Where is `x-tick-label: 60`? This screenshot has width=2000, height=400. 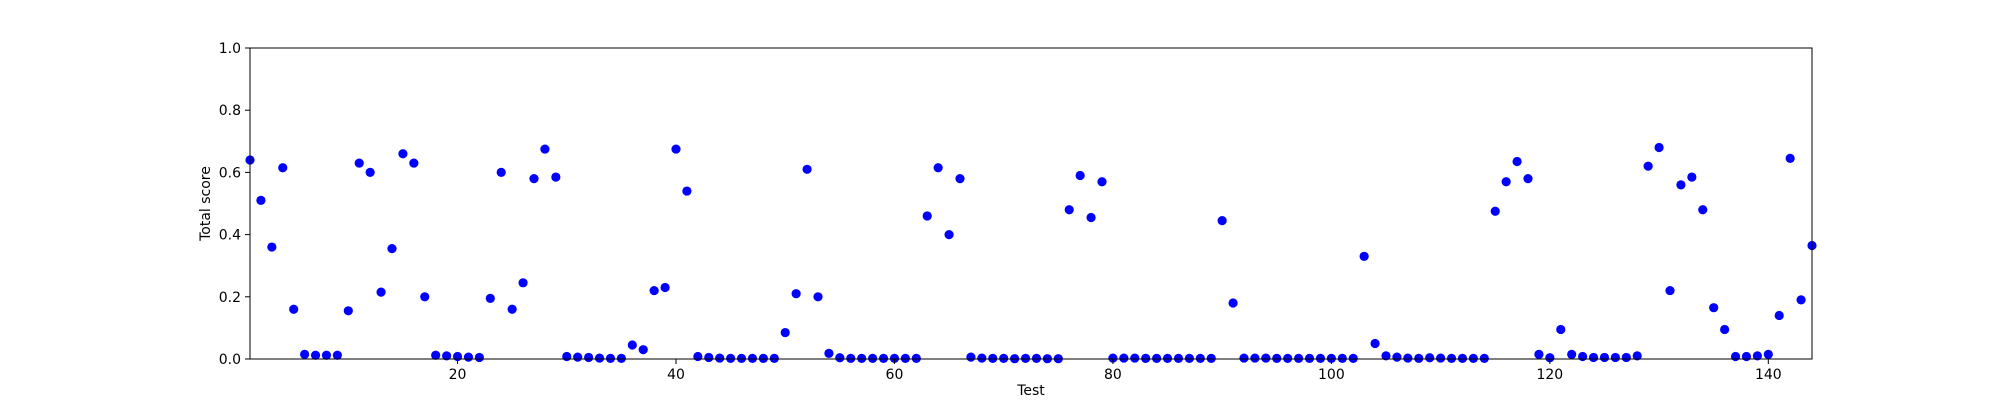 x-tick-label: 60 is located at coordinates (895, 375).